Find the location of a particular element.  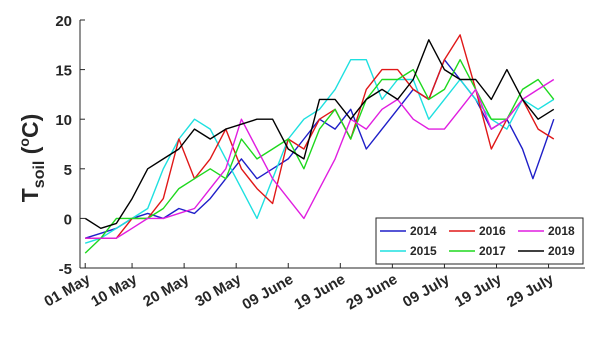

x-tick-label: 09 June is located at coordinates (267, 292).